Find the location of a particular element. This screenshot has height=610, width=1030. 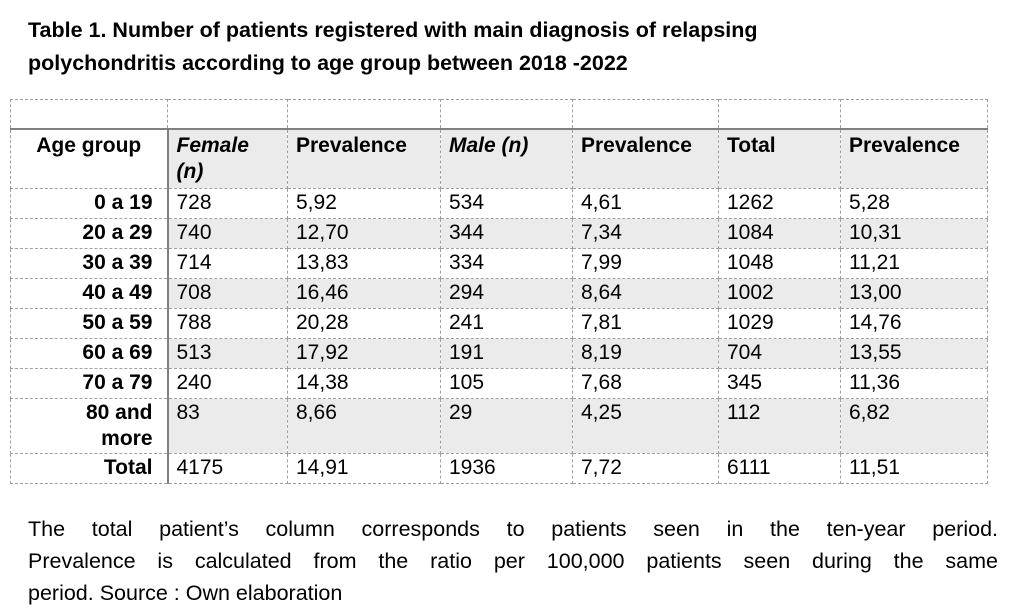

table-row: 0 a 19 728 5,92 534 4,61 1262 5,28 is located at coordinates (499, 203).